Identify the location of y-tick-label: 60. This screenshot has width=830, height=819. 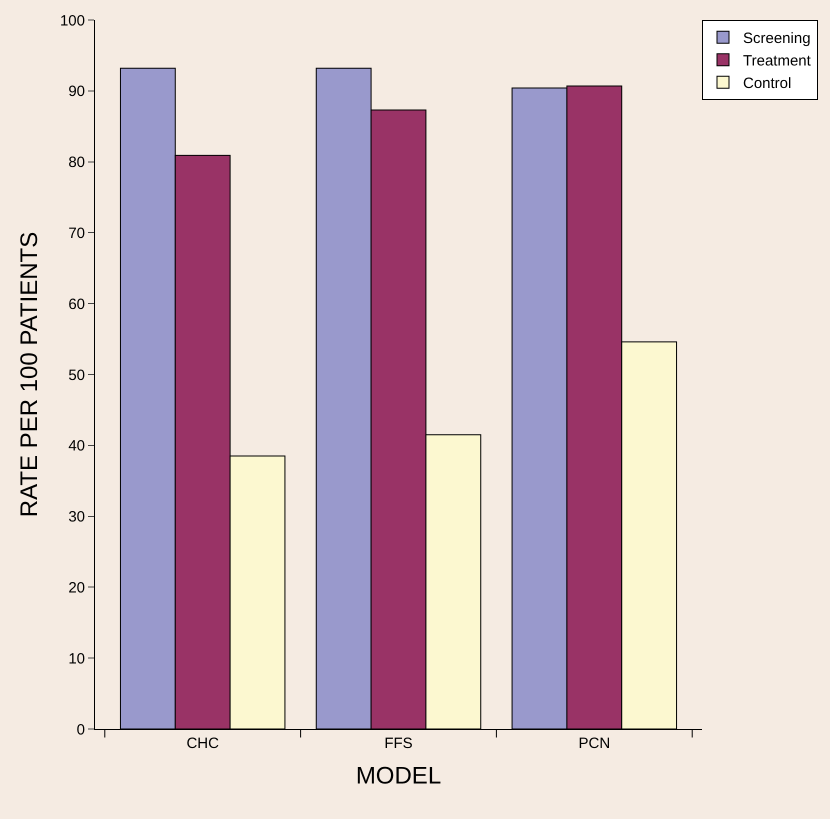
(76, 304).